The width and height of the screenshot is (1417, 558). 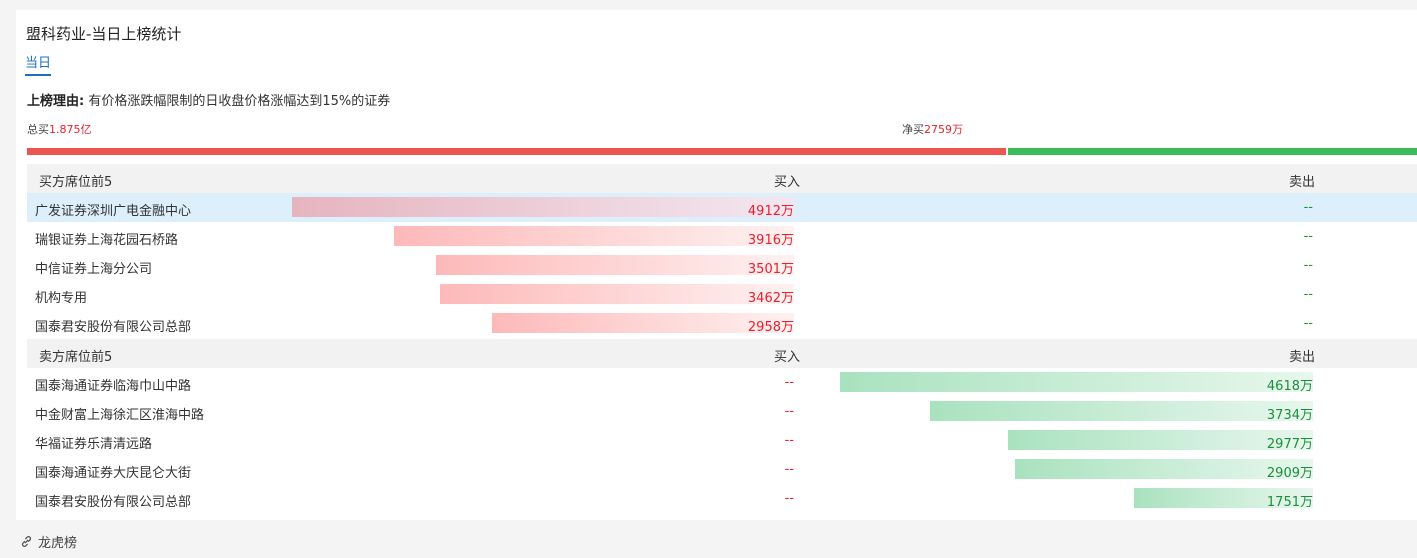 I want to click on buy-amount: 3501万, so click(x=770, y=269).